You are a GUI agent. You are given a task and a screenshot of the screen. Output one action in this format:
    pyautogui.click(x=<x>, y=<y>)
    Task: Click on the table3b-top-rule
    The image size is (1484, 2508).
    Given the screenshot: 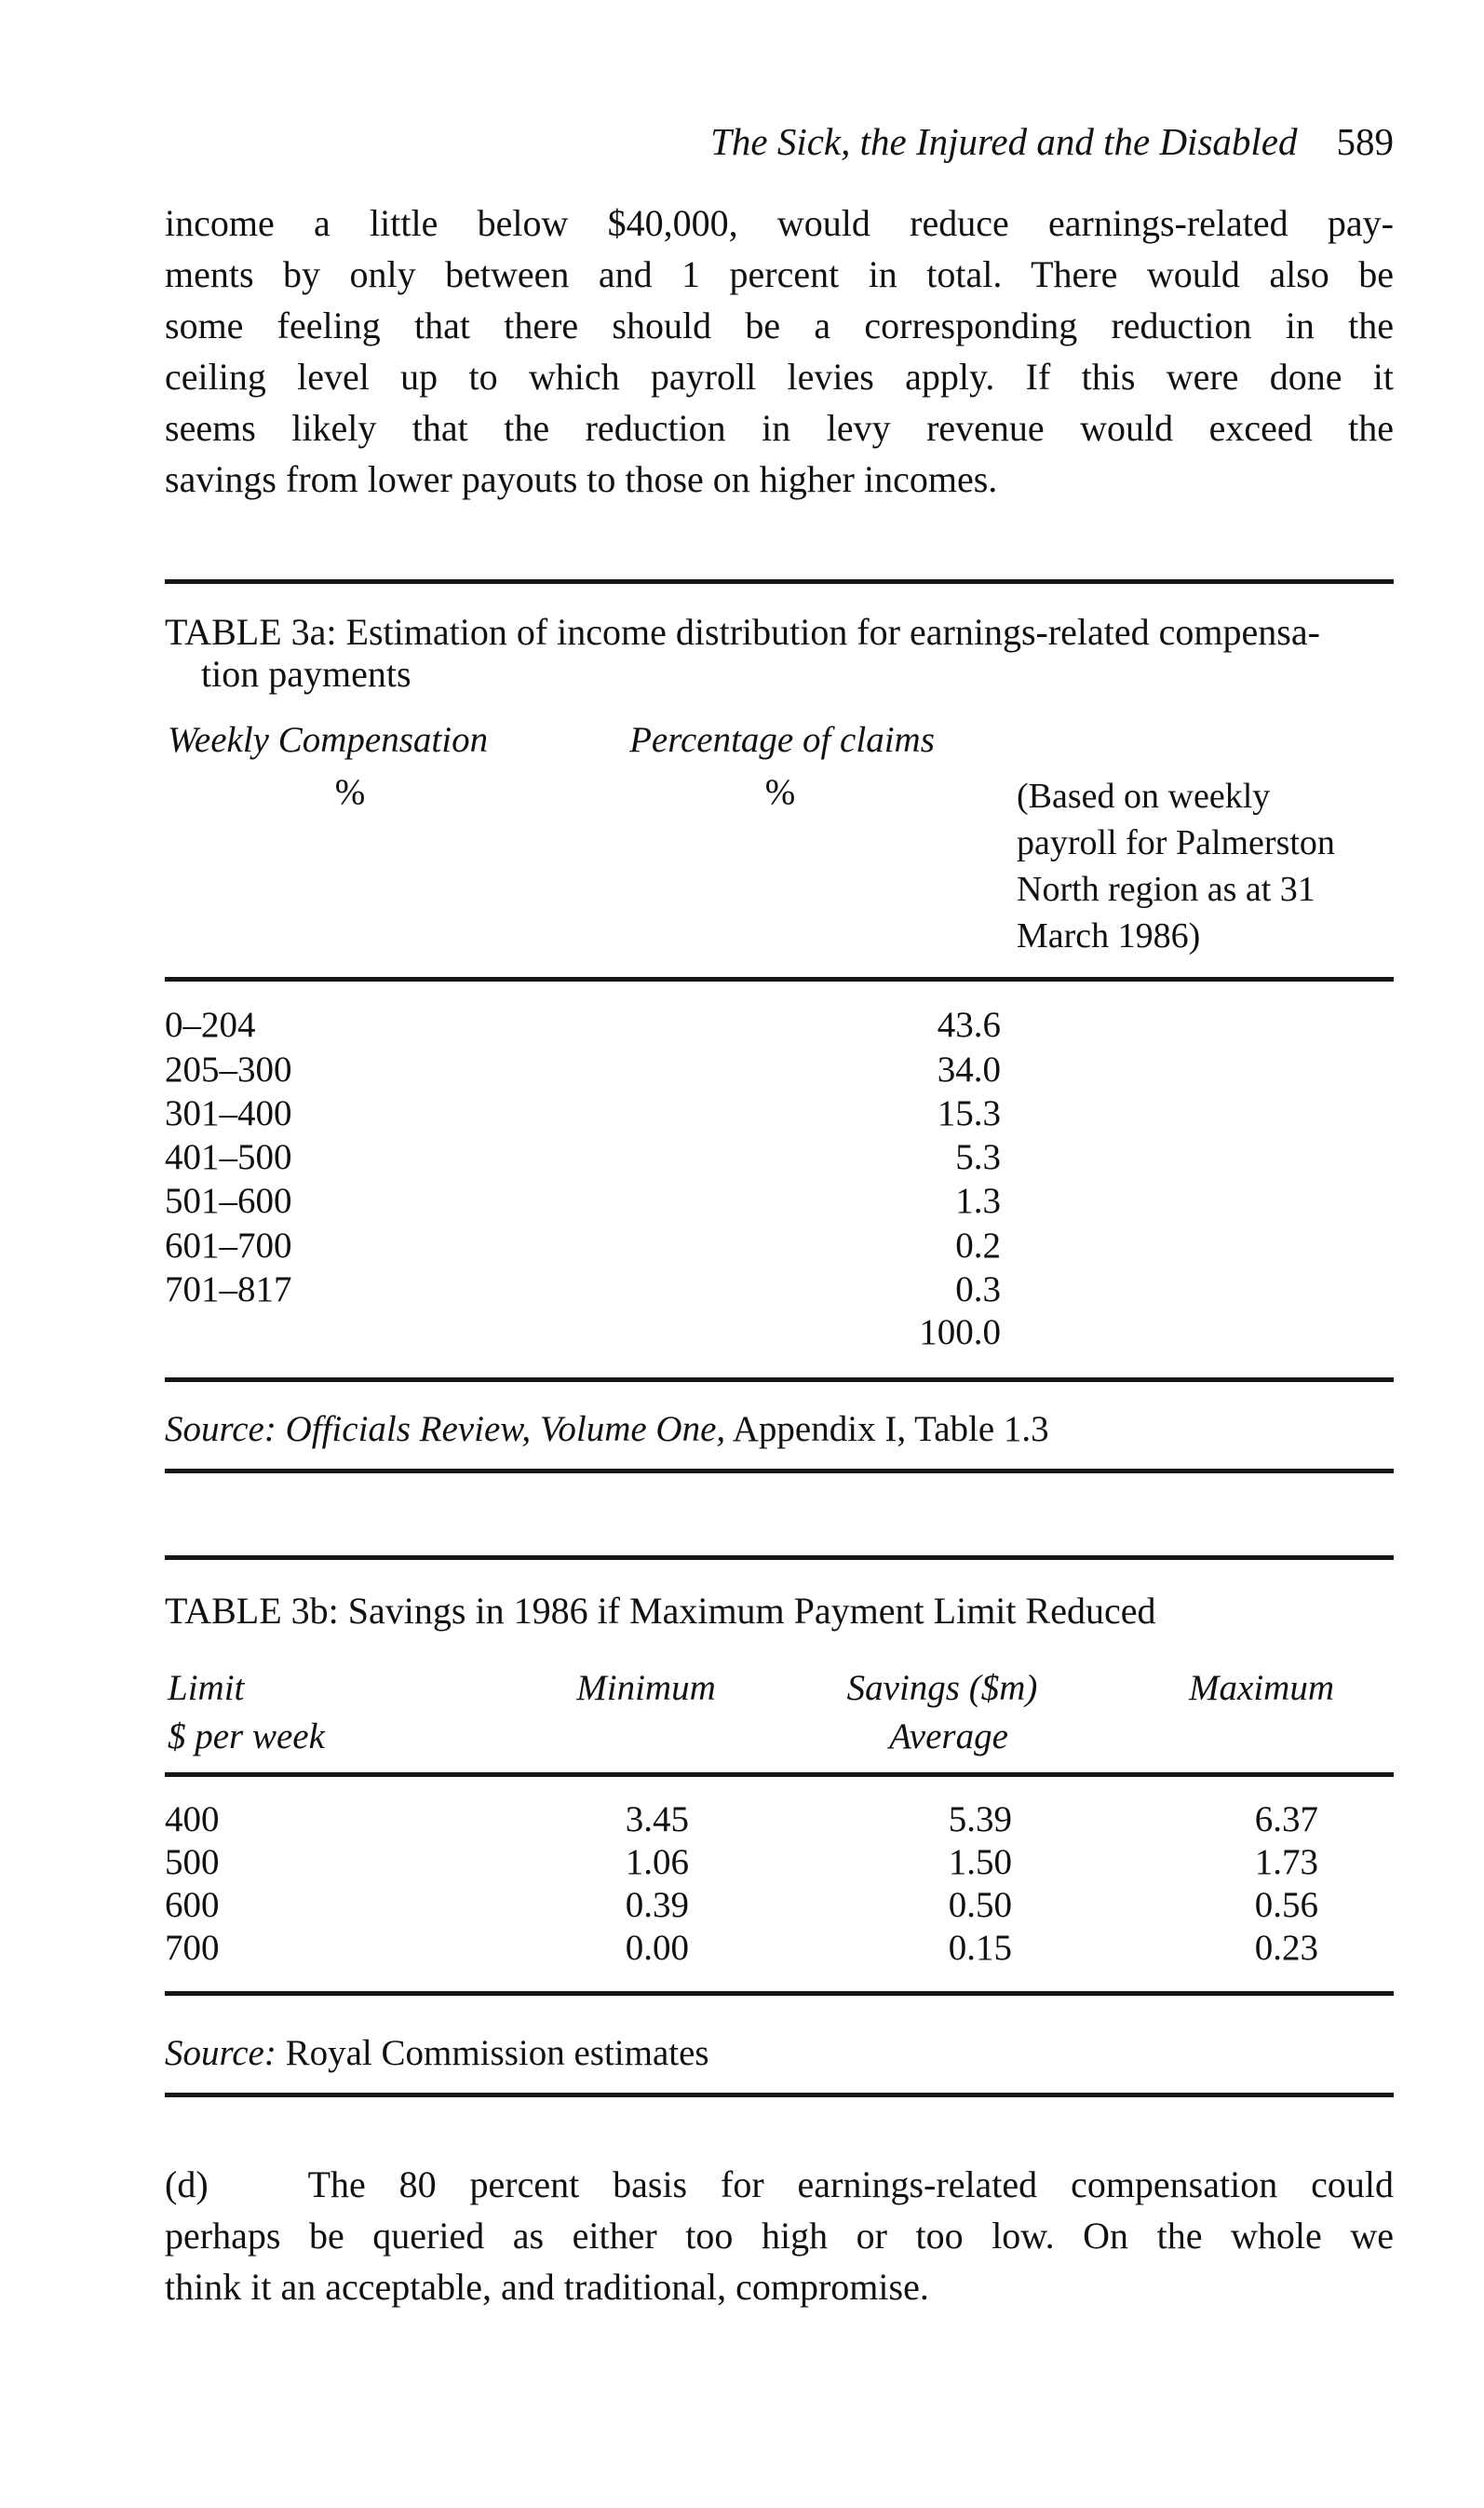 What is the action you would take?
    pyautogui.click(x=779, y=1558)
    